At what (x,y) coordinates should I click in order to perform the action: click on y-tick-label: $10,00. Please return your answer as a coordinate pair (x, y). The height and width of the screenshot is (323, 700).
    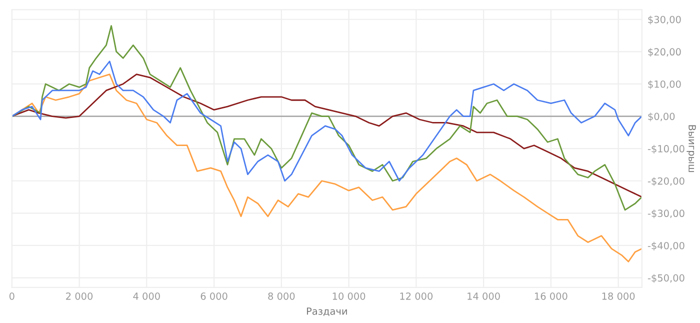
    Looking at the image, I should click on (664, 85).